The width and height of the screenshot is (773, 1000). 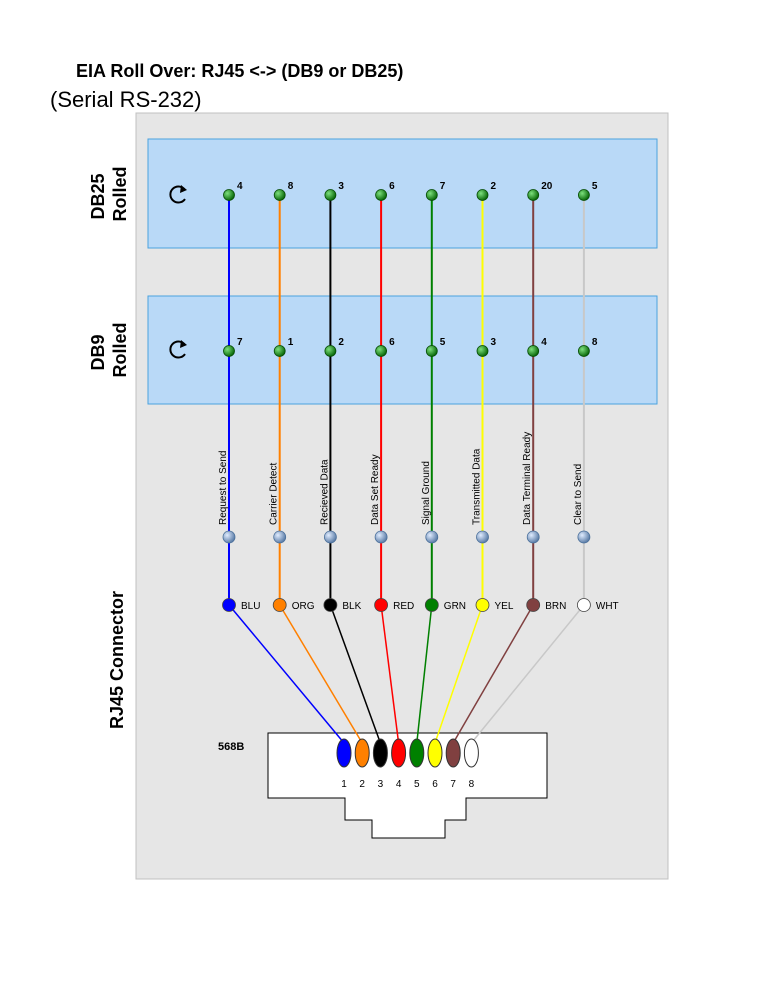 What do you see at coordinates (544, 342) in the screenshot?
I see `db9-pin-number: 4` at bounding box center [544, 342].